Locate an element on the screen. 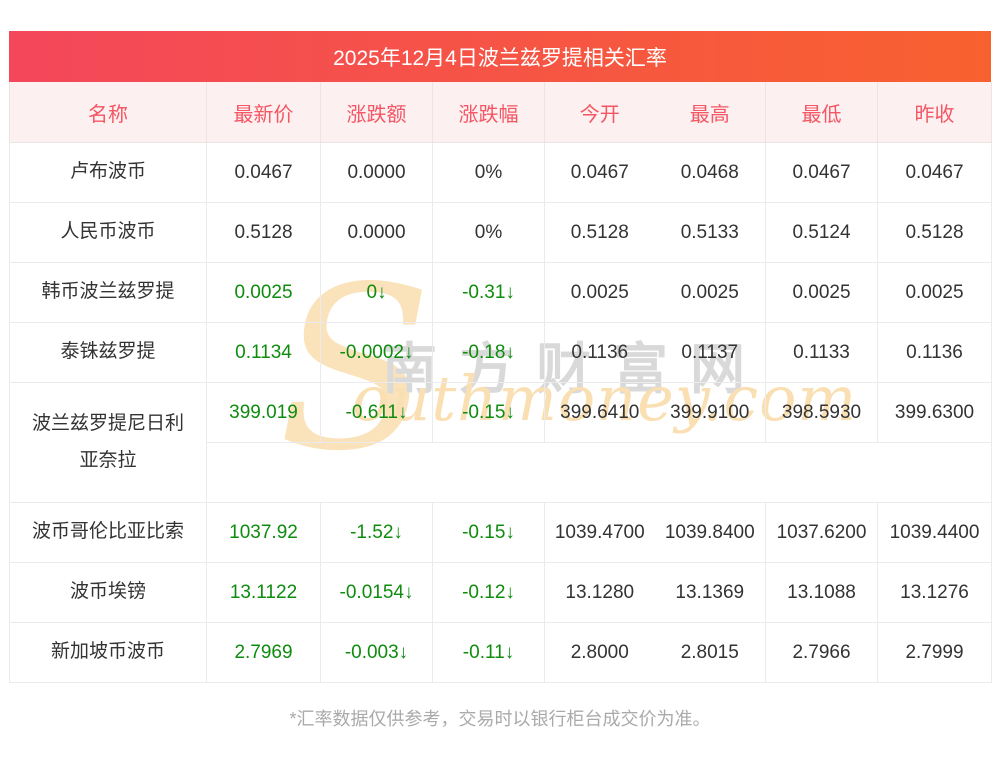 This screenshot has width=1000, height=757. low-price: 0.0467 is located at coordinates (821, 172).